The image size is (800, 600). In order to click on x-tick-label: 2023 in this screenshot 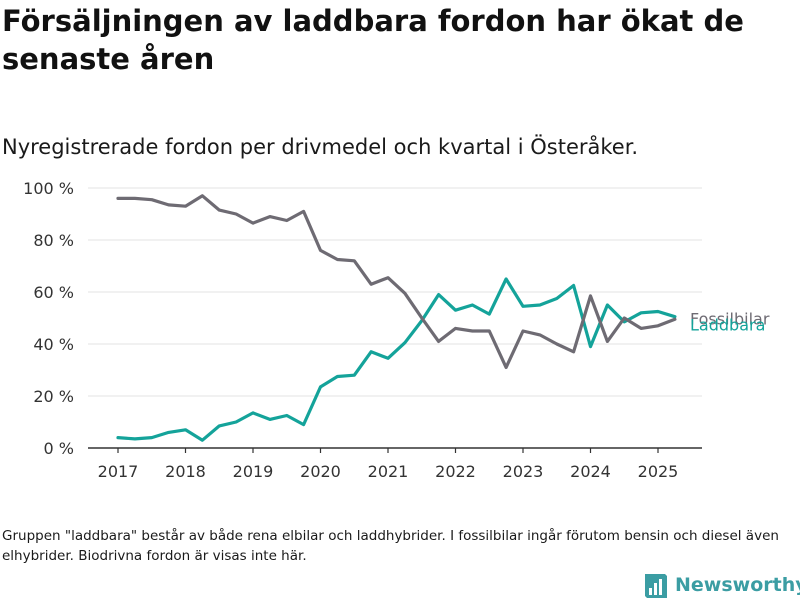, I will do `click(523, 471)`.